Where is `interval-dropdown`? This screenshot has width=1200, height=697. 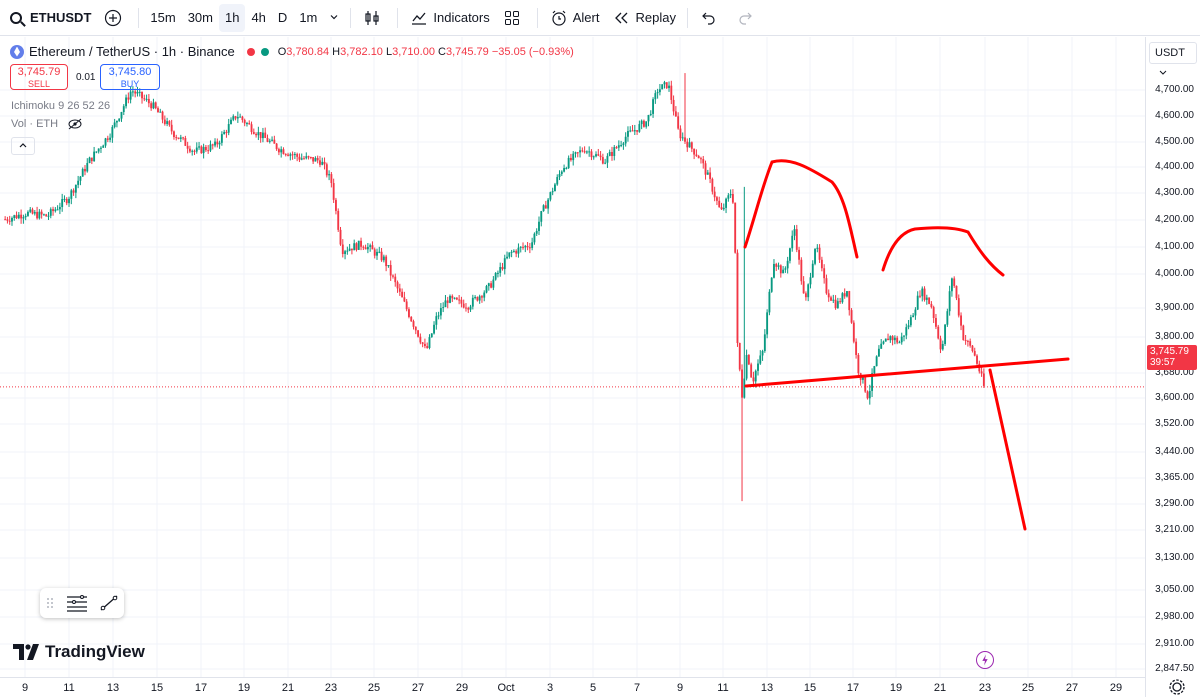 interval-dropdown is located at coordinates (334, 18).